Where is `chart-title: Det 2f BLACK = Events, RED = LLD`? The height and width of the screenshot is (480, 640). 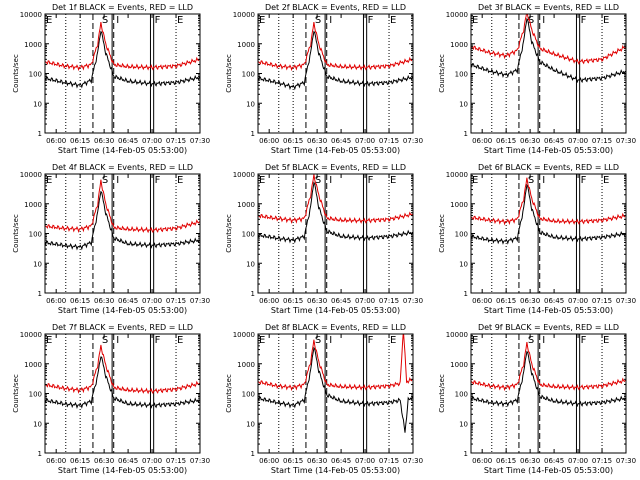 chart-title: Det 2f BLACK = Events, RED = LLD is located at coordinates (335, 7).